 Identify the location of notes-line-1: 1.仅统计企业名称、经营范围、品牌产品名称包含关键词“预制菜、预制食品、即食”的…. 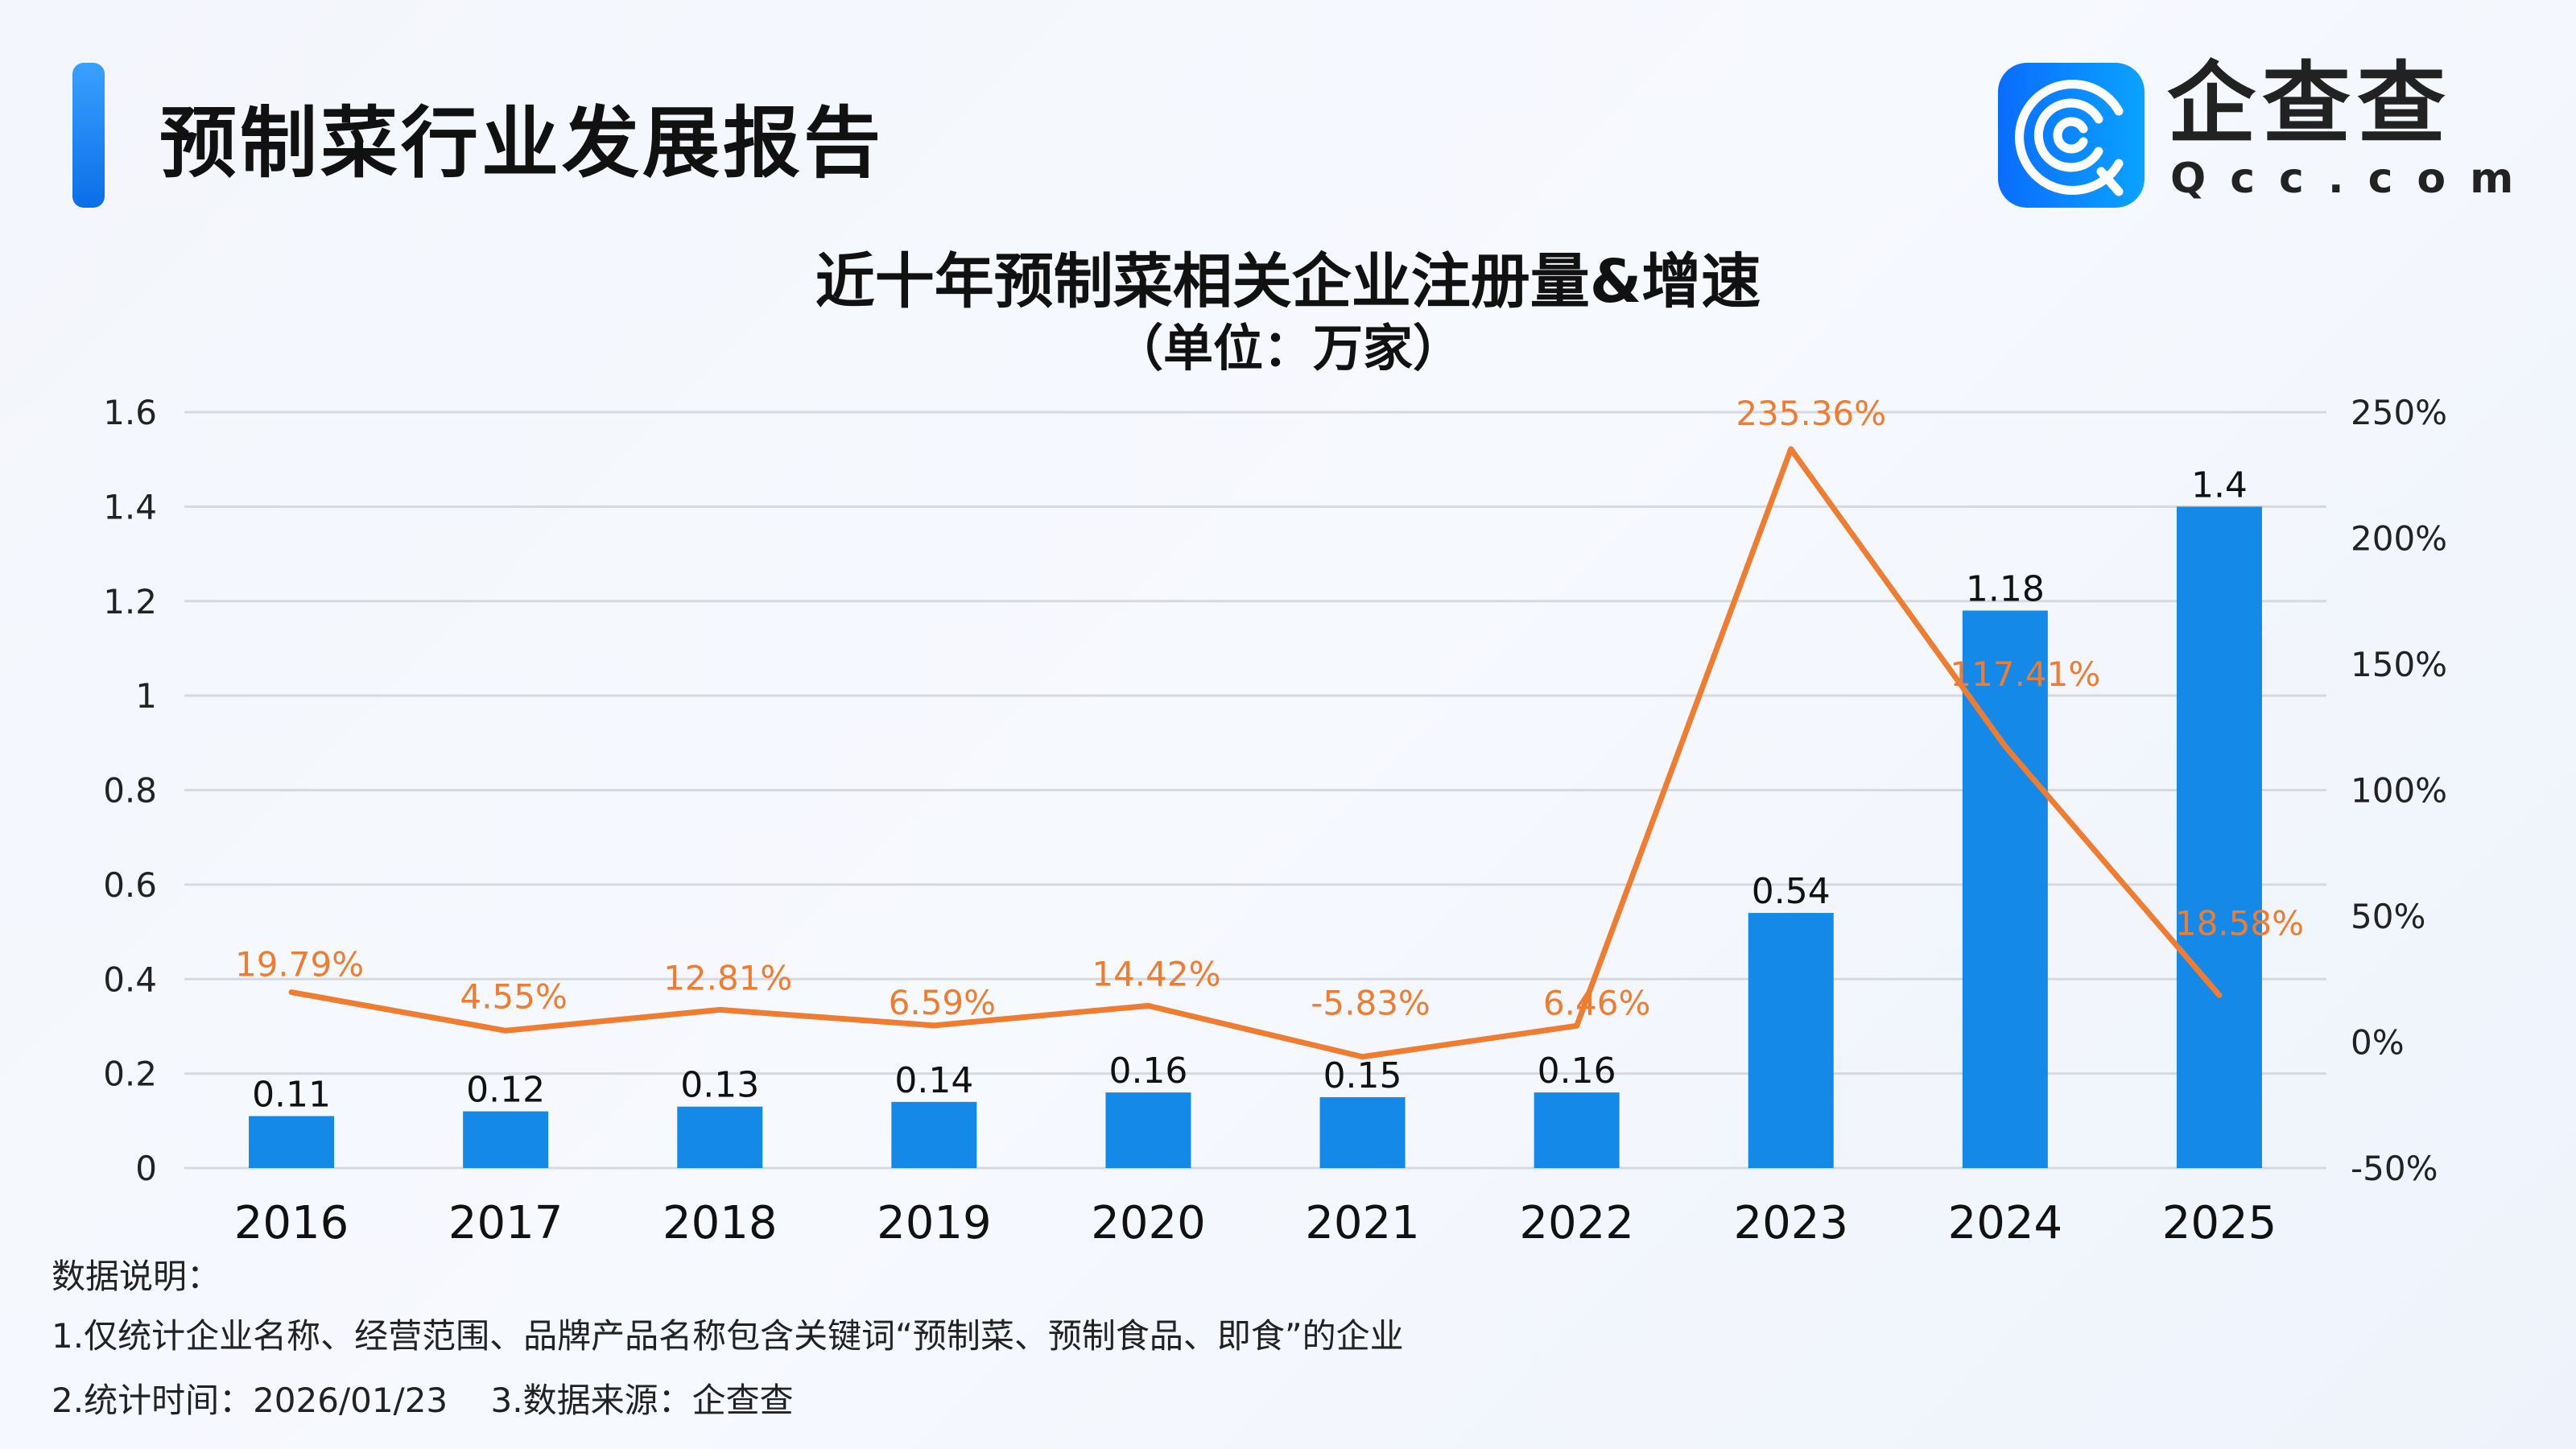
(728, 1336).